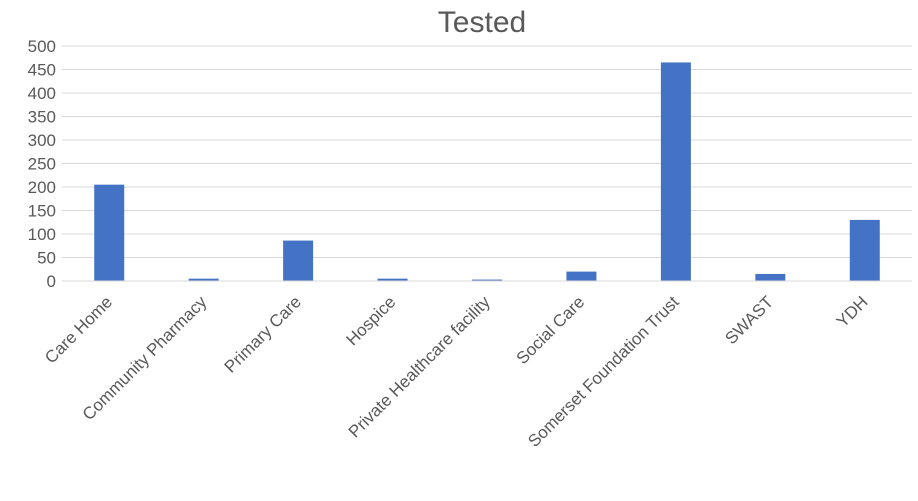  Describe the element at coordinates (46, 258) in the screenshot. I see `y-tick-label: 50` at that location.